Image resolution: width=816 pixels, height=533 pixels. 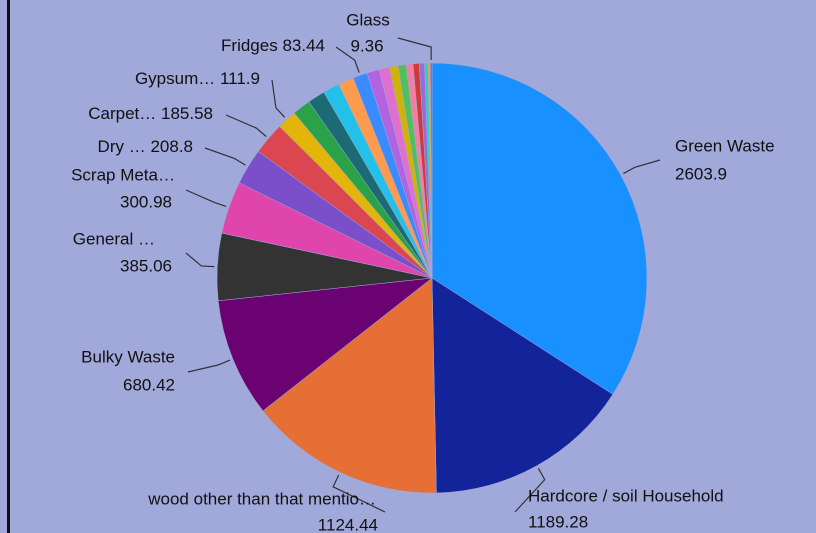 What do you see at coordinates (146, 201) in the screenshot?
I see `slice-value: 300.98` at bounding box center [146, 201].